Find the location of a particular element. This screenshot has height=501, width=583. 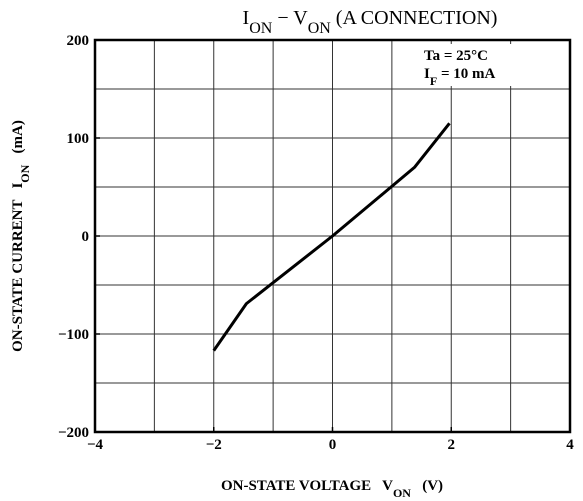

annotation-sub: F is located at coordinates (433, 81).